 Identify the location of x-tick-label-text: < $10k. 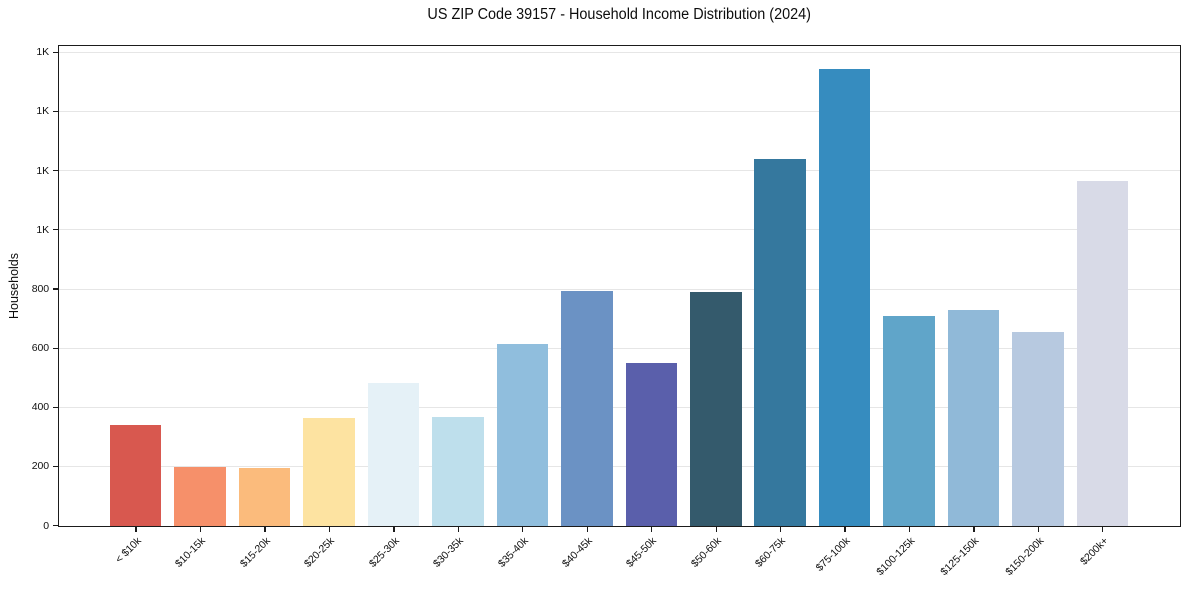
(128, 550).